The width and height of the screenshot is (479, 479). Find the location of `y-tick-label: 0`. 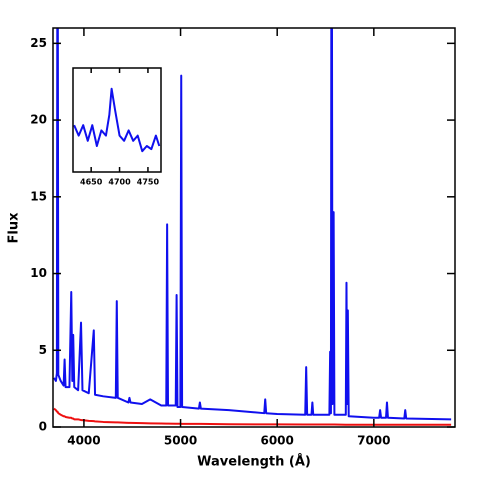

y-tick-label: 0 is located at coordinates (43, 427).